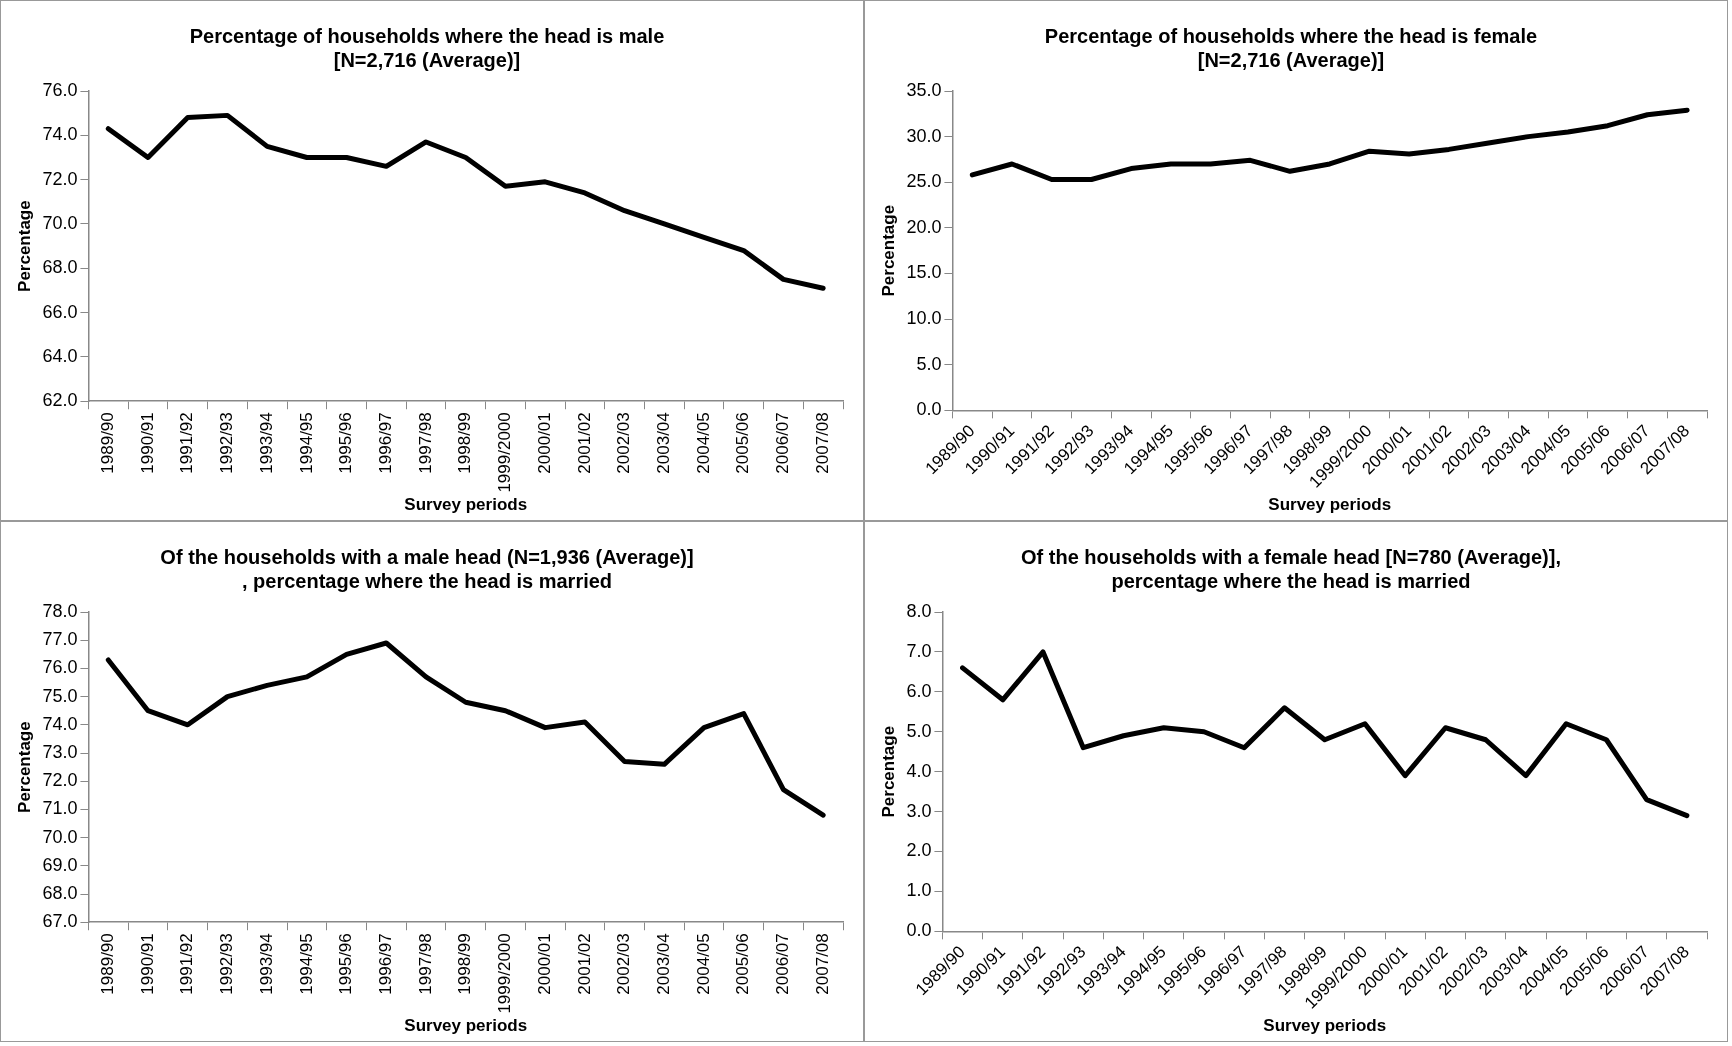 This screenshot has width=1732, height=1046. Describe the element at coordinates (60, 695) in the screenshot. I see `y-tick-label: 75.0` at that location.